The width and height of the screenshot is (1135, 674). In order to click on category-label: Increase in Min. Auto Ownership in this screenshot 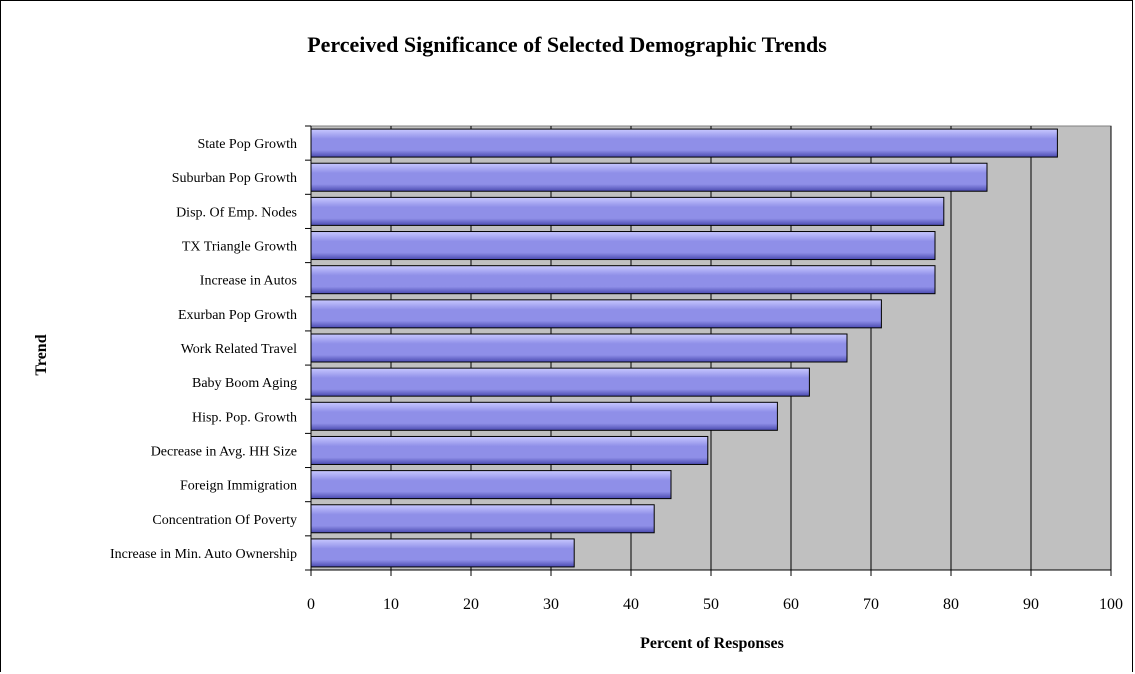, I will do `click(203, 554)`.